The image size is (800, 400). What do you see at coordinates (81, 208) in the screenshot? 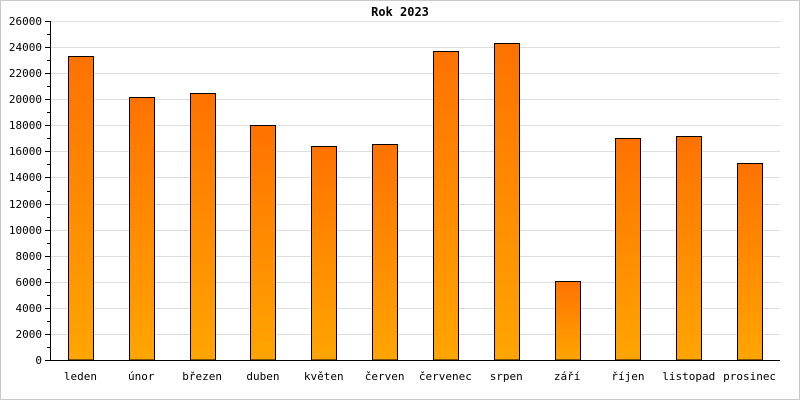
I see `bar-leden` at bounding box center [81, 208].